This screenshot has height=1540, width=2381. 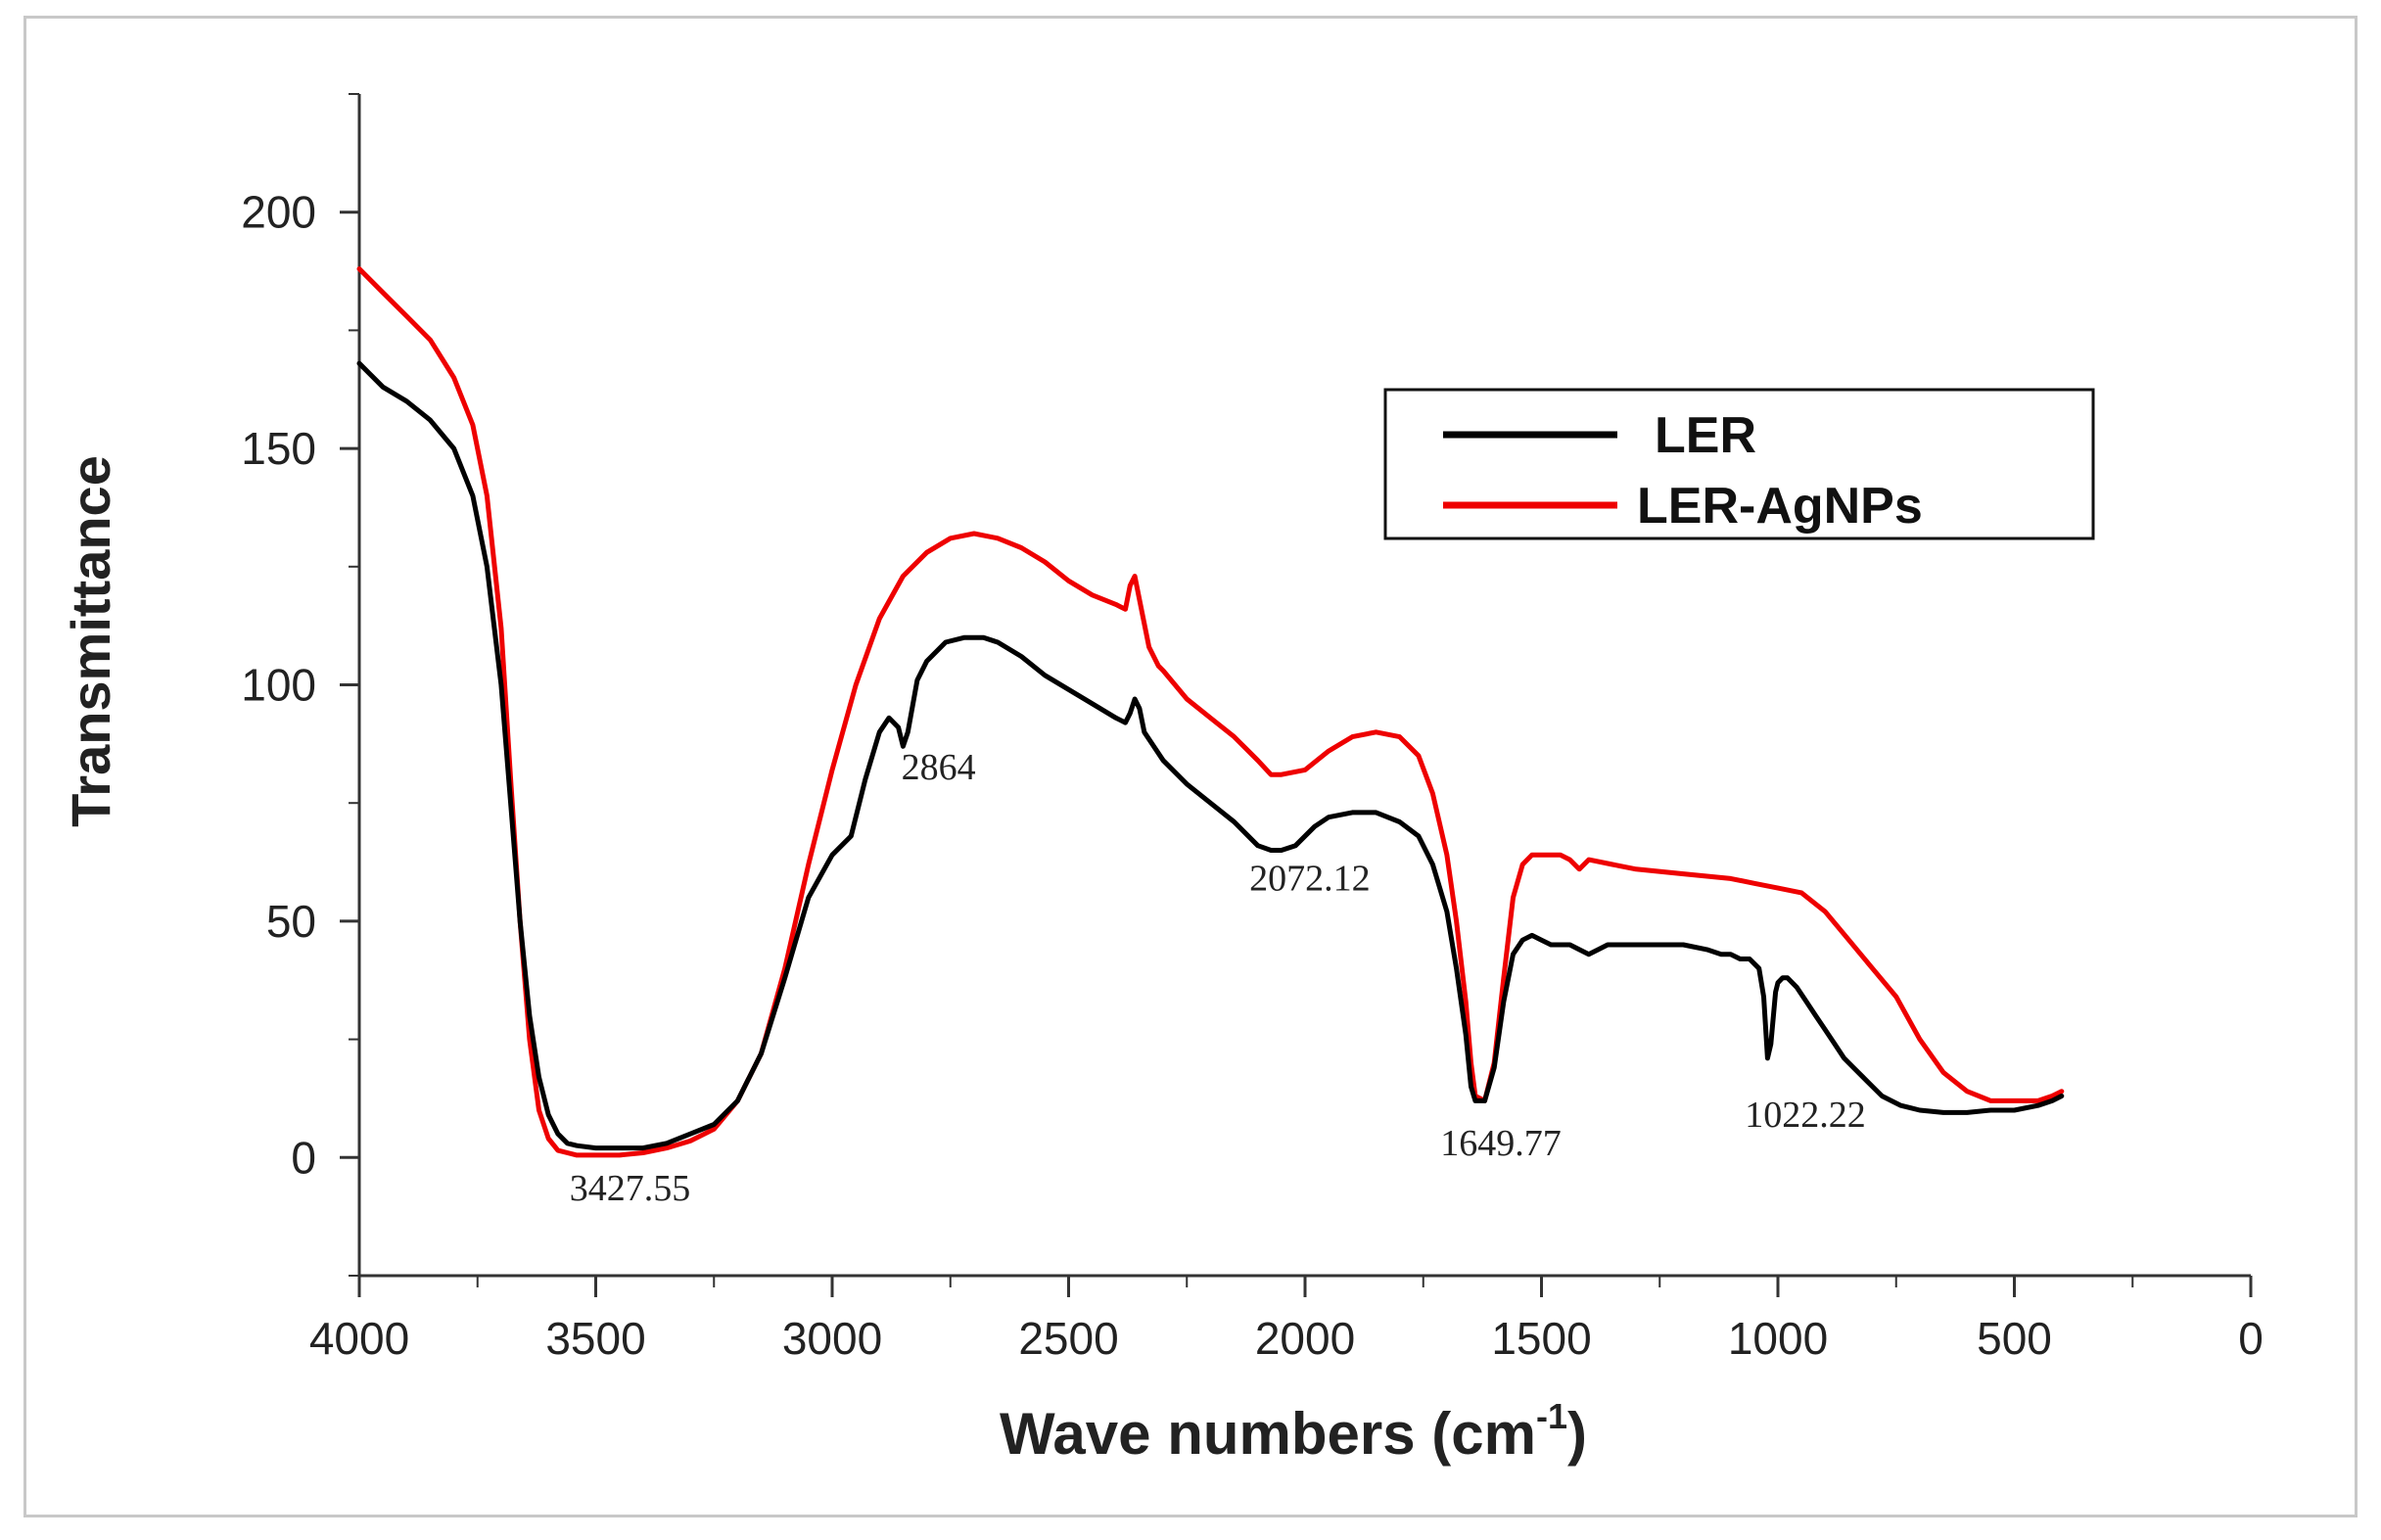 What do you see at coordinates (630, 1188) in the screenshot?
I see `peak-annotation: 3427.55` at bounding box center [630, 1188].